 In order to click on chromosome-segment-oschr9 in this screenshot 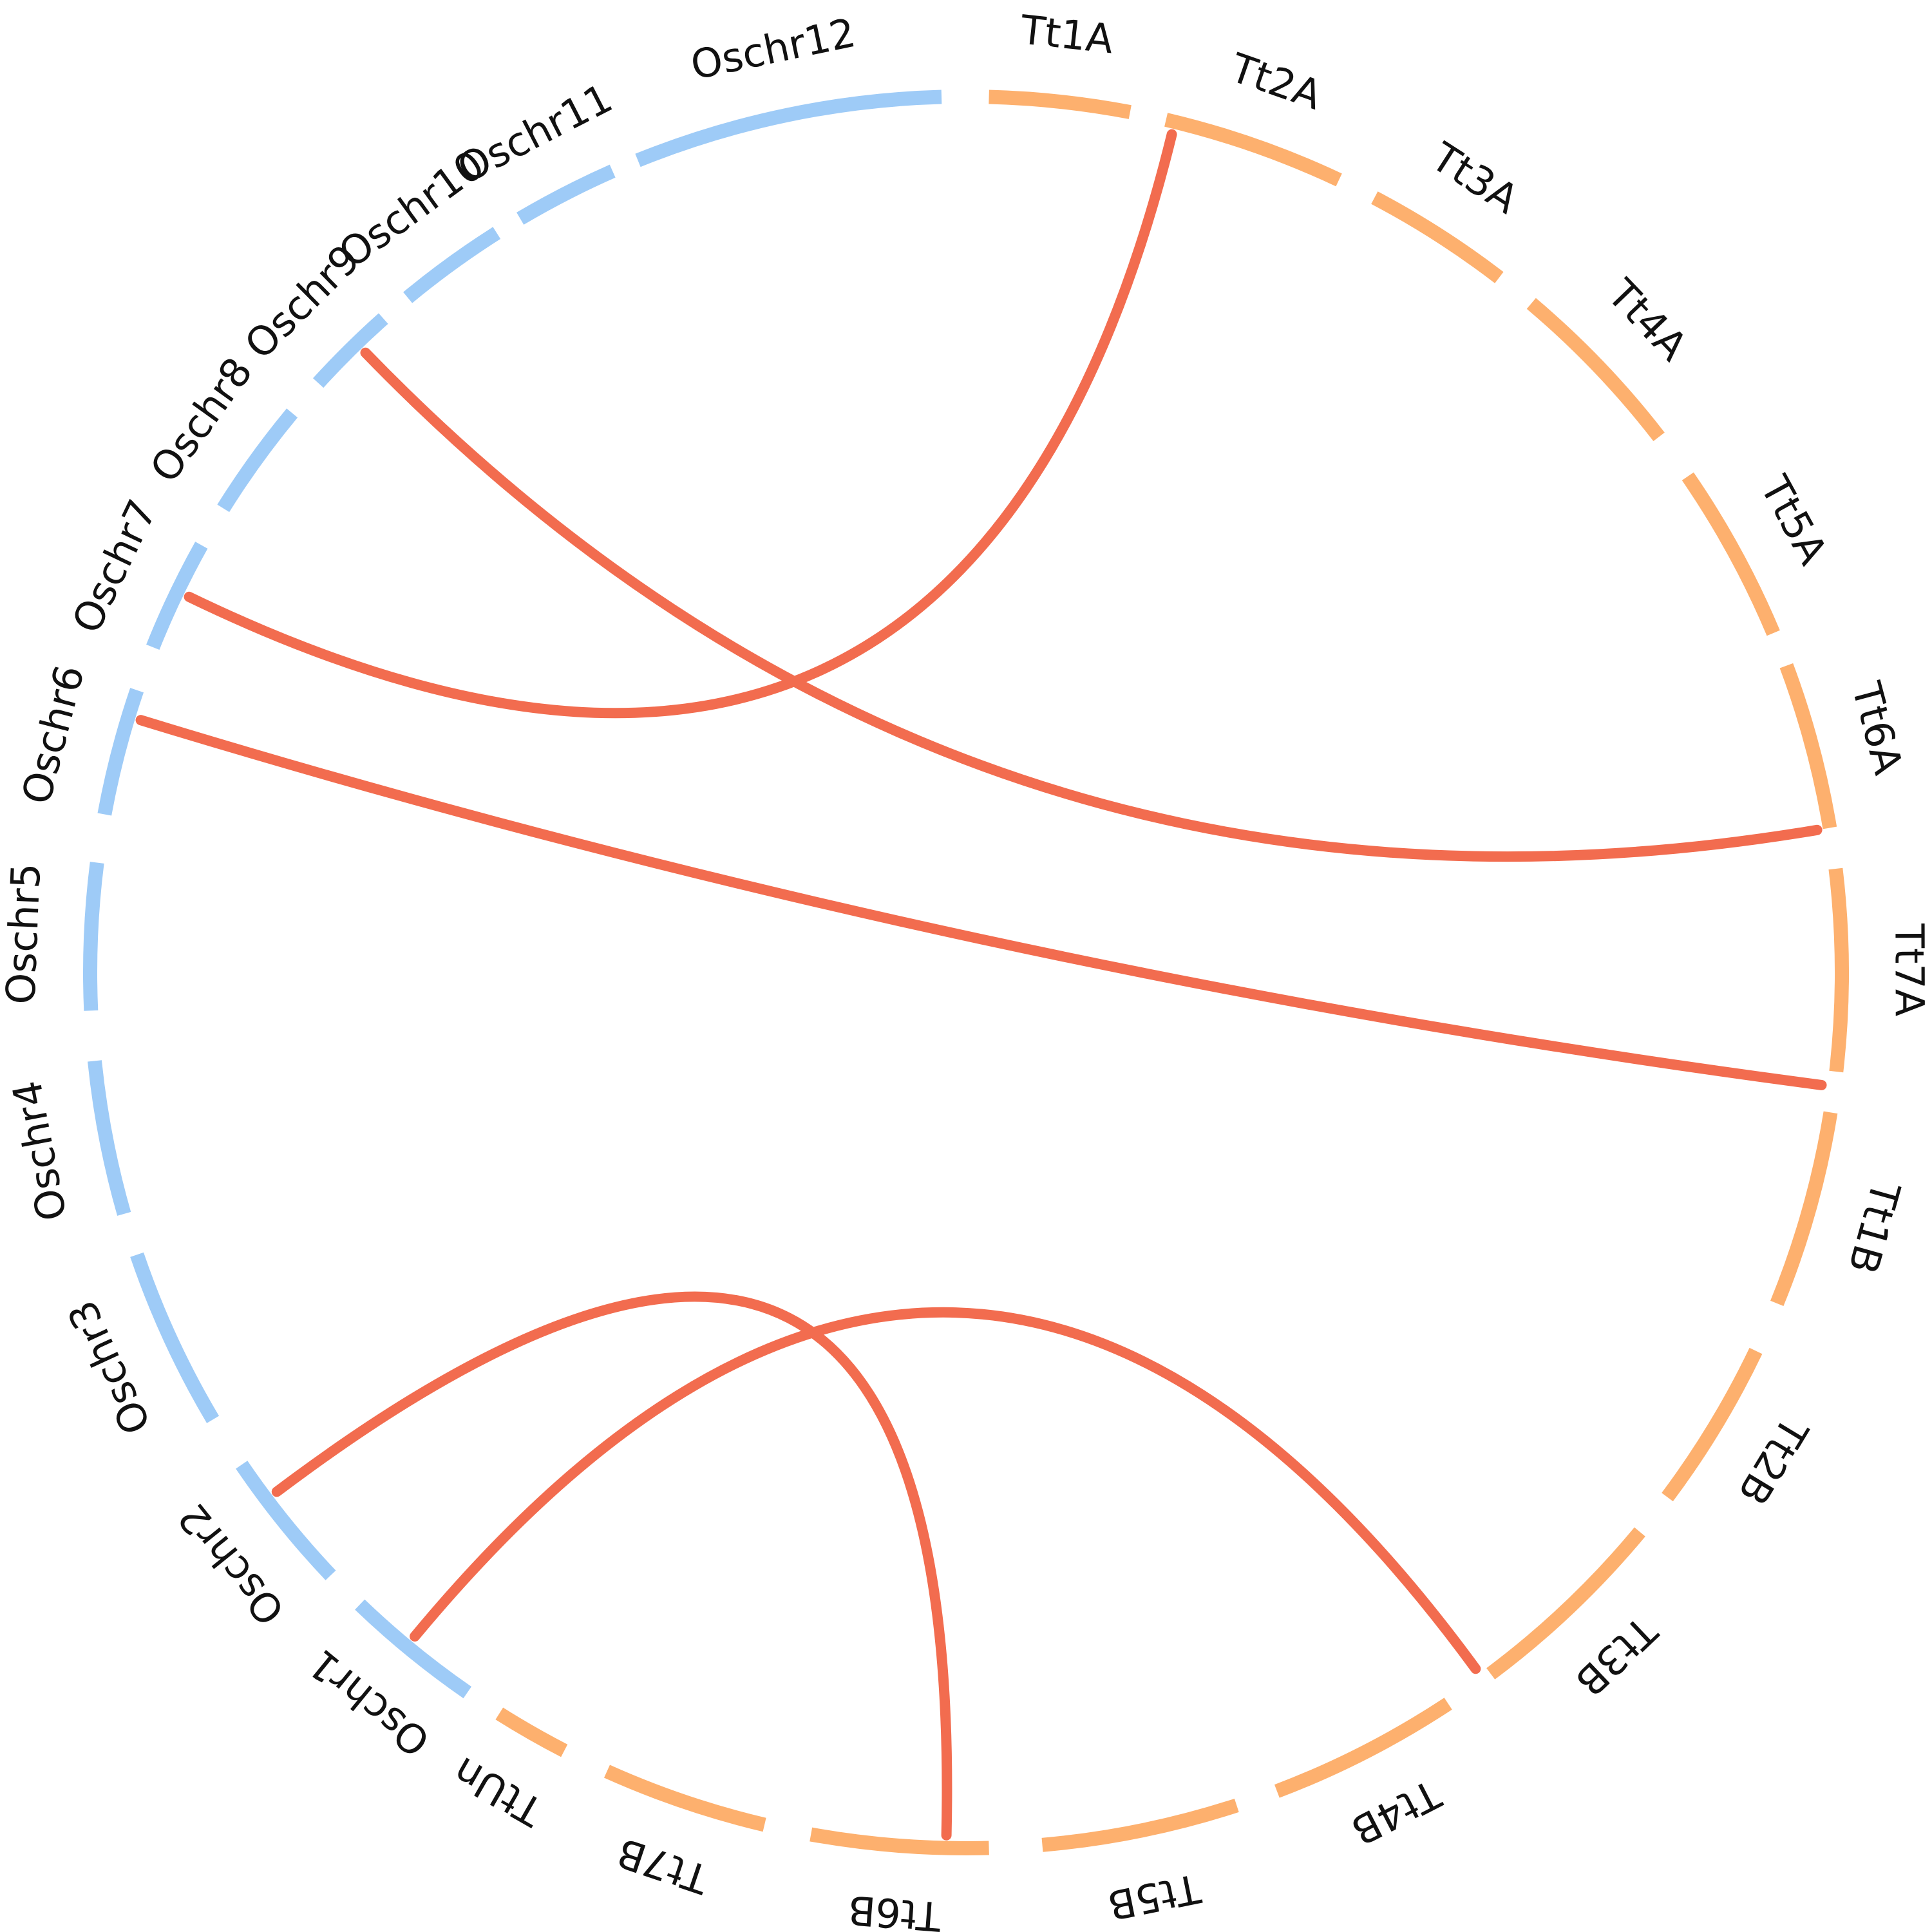, I will do `click(350, 350)`.